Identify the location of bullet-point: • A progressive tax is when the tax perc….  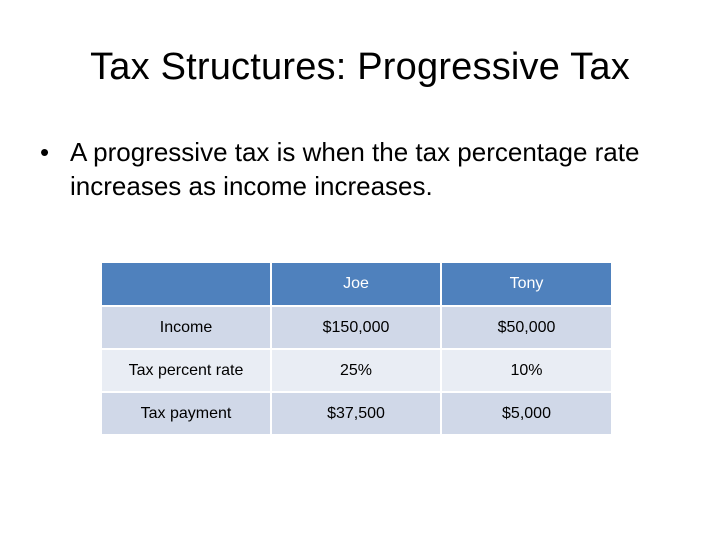
(360, 169).